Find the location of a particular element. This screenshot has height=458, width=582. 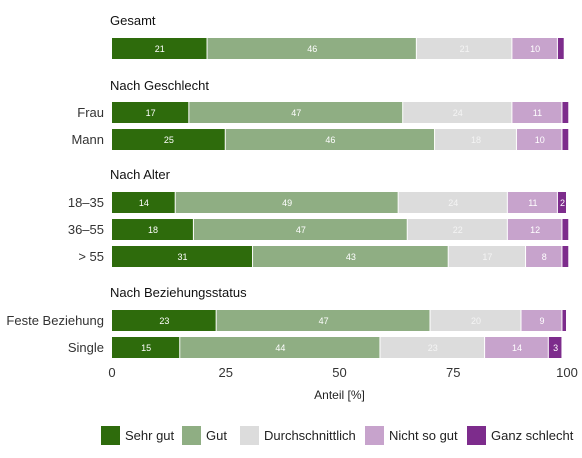

row-label: Single is located at coordinates (86, 347).